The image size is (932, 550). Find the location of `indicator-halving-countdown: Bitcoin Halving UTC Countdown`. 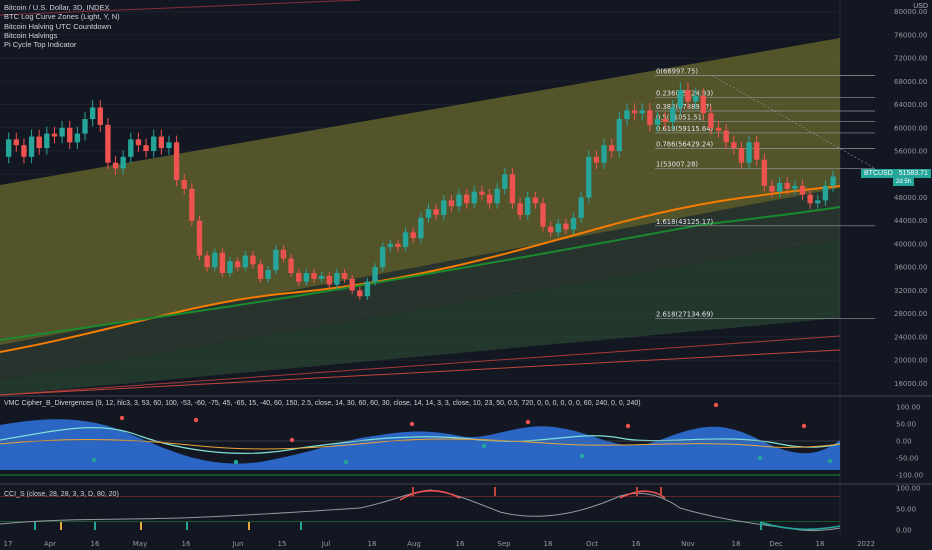

indicator-halving-countdown: Bitcoin Halving UTC Countdown is located at coordinates (58, 26).